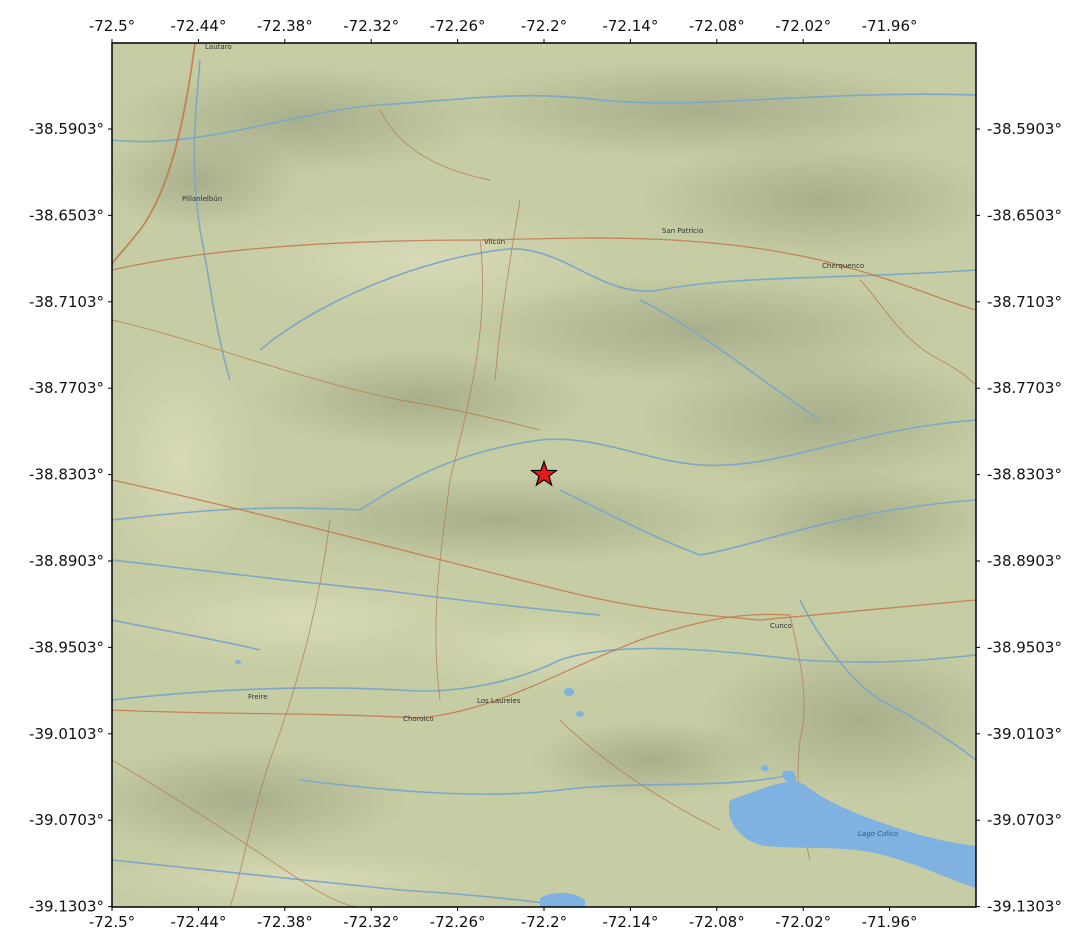 The height and width of the screenshot is (951, 1088). What do you see at coordinates (66, 820) in the screenshot?
I see `left-latitude-label: -39.0703°` at bounding box center [66, 820].